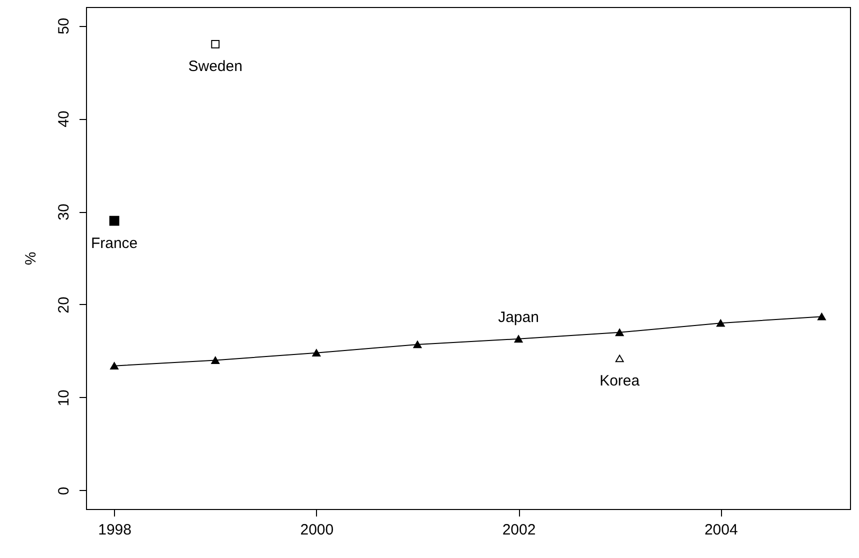  What do you see at coordinates (31, 259) in the screenshot?
I see `y-axis-title: %` at bounding box center [31, 259].